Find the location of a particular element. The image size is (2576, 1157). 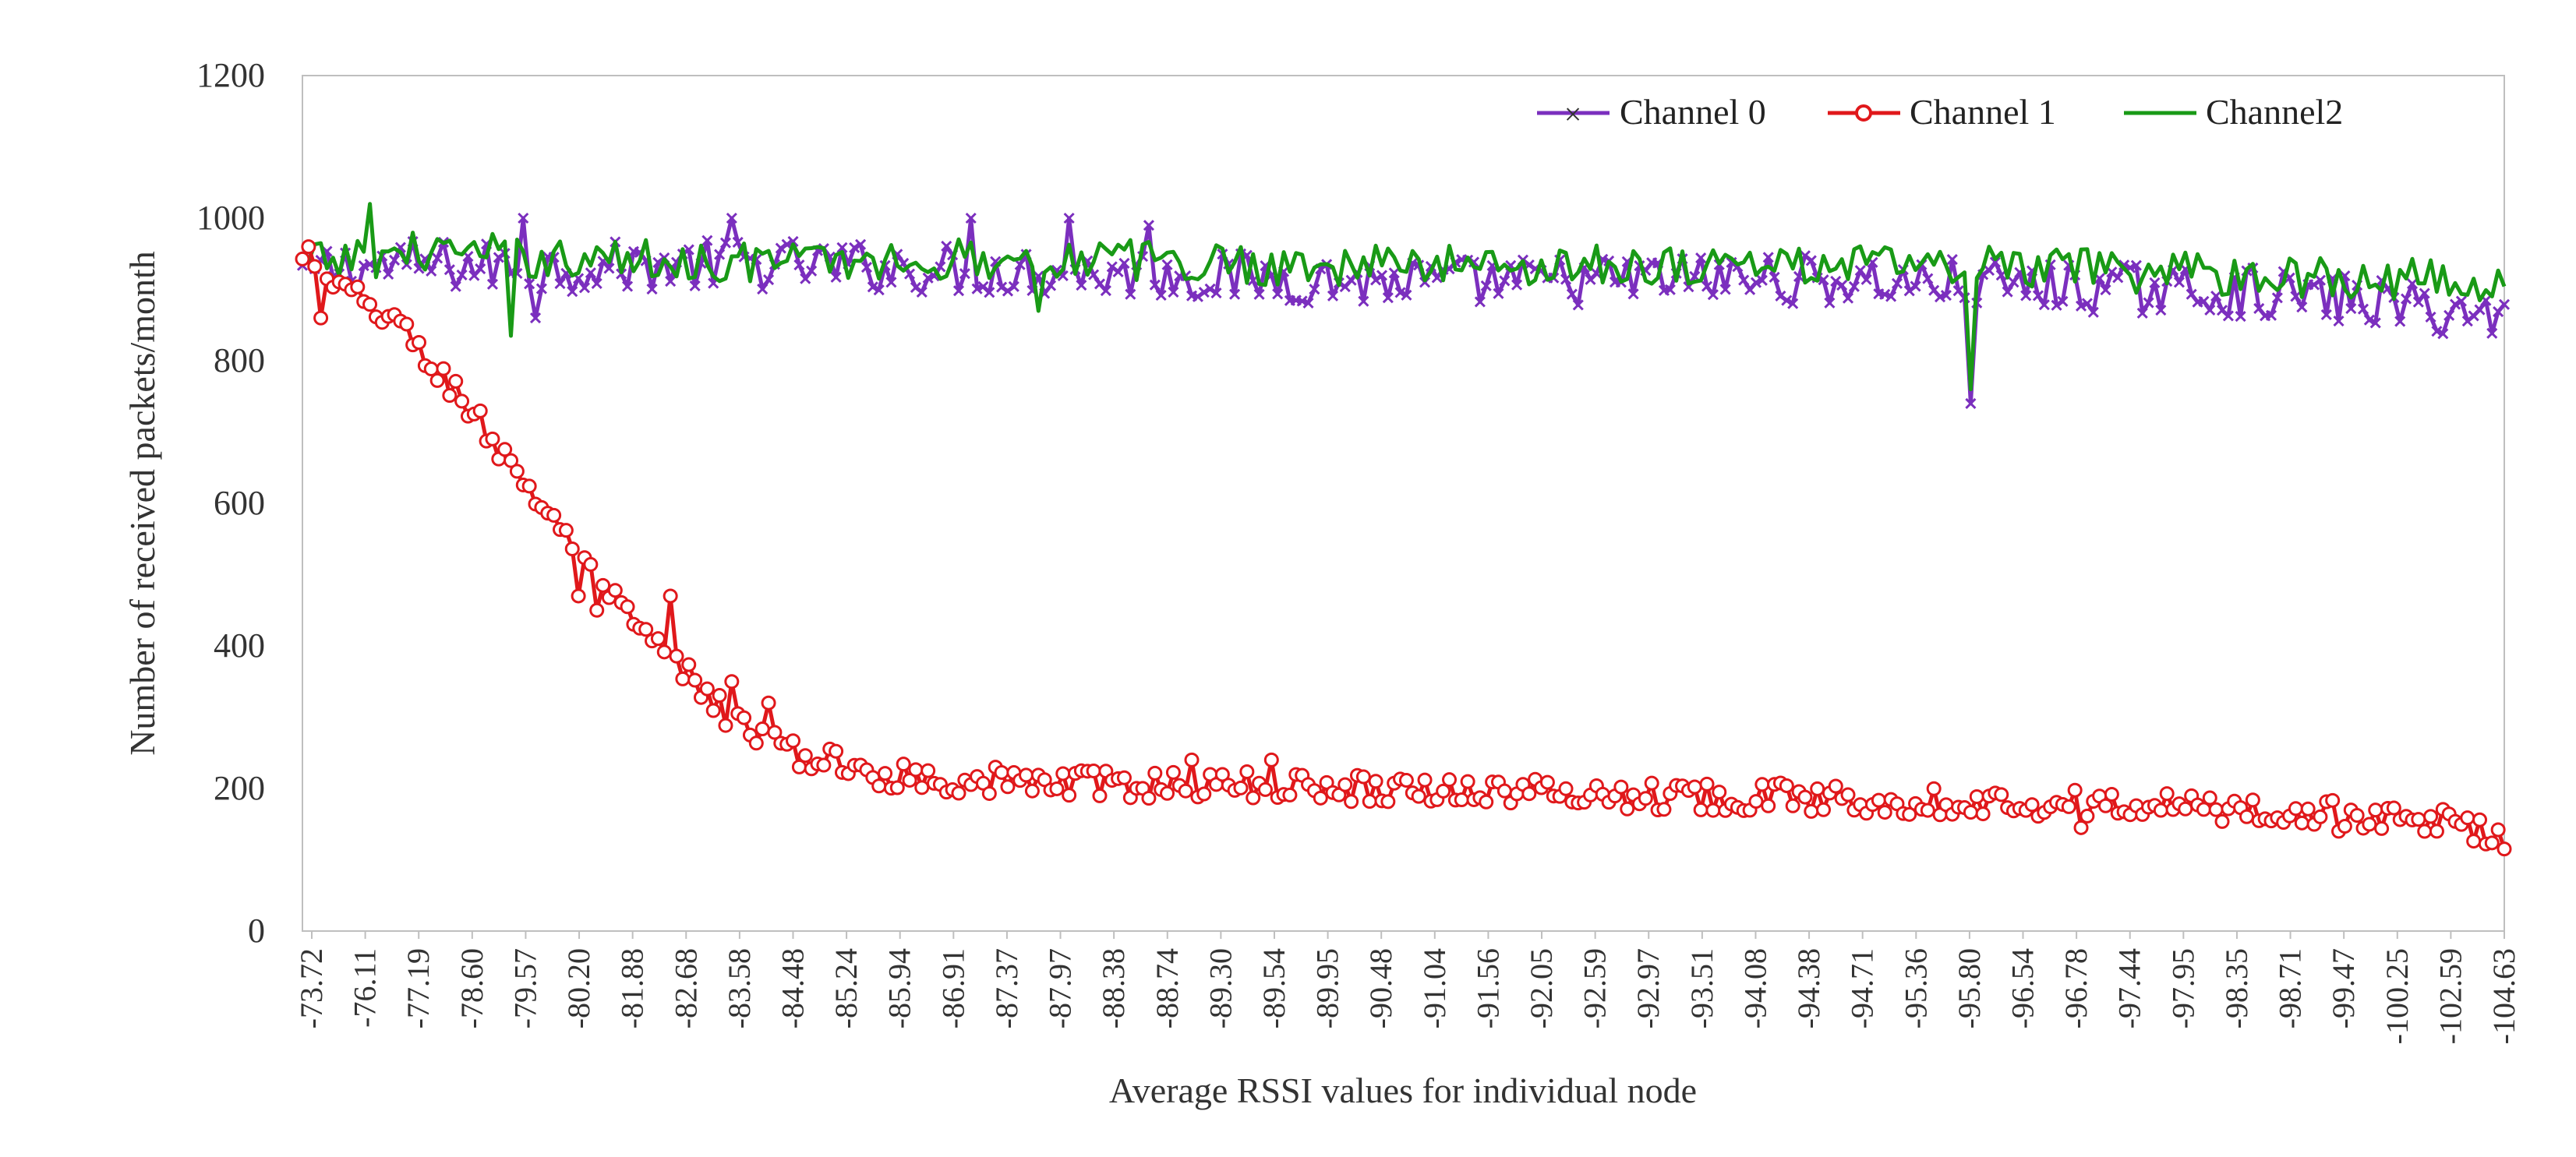

x-axis-title: Average RSSI values for individual node is located at coordinates (1403, 1090).